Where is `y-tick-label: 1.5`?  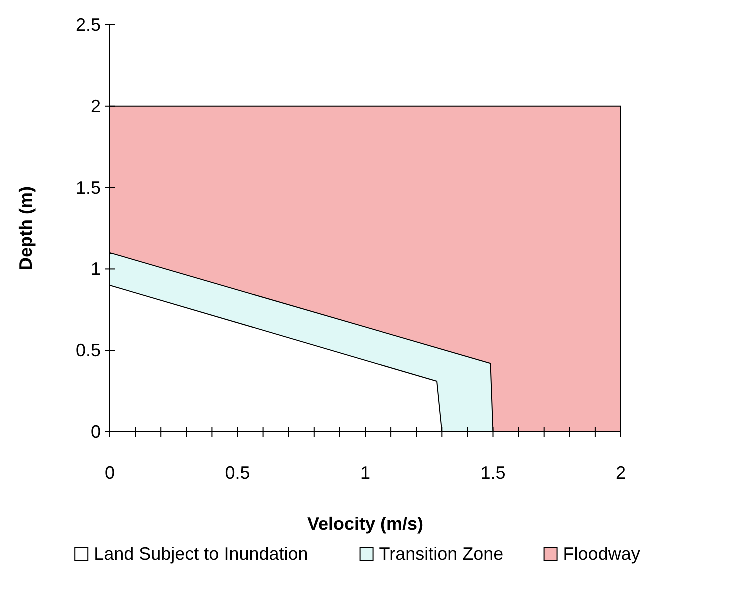
y-tick-label: 1.5 is located at coordinates (88, 188).